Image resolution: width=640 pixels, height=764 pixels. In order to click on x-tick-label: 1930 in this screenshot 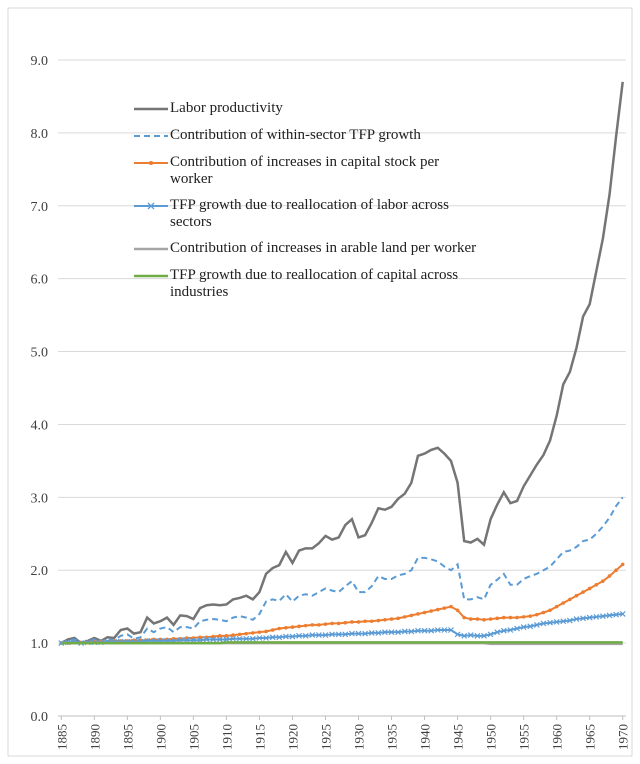, I will do `click(359, 737)`.